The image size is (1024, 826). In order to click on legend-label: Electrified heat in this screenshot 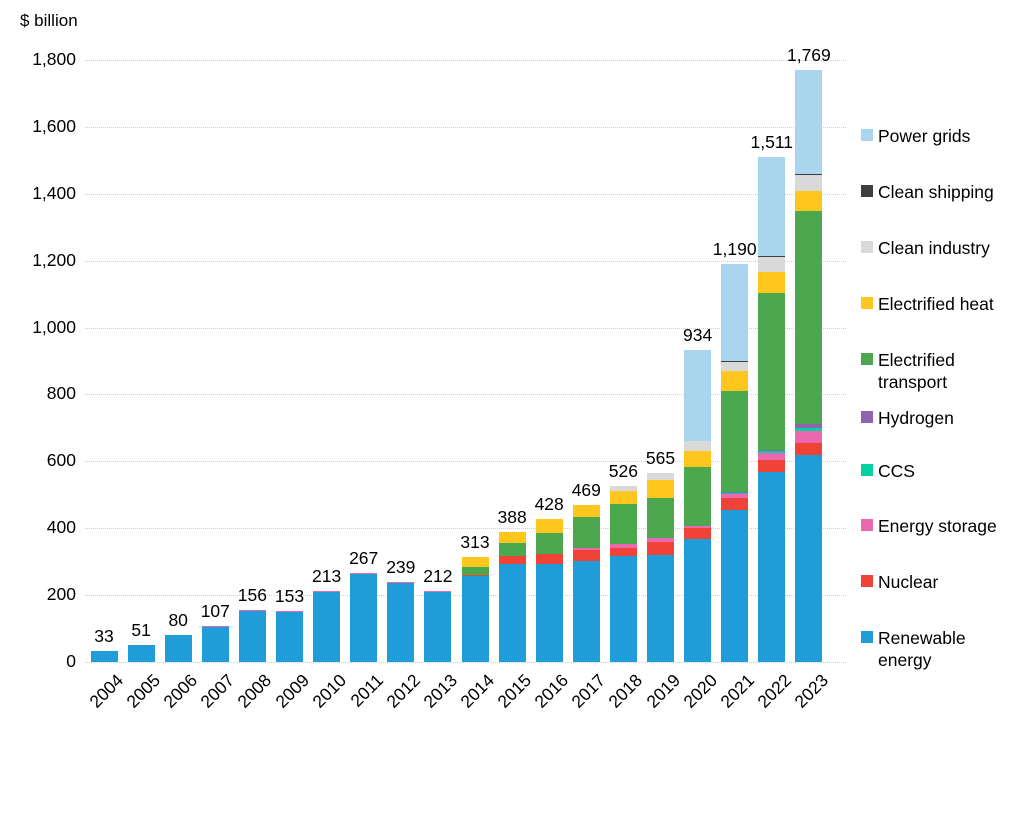, I will do `click(936, 304)`.